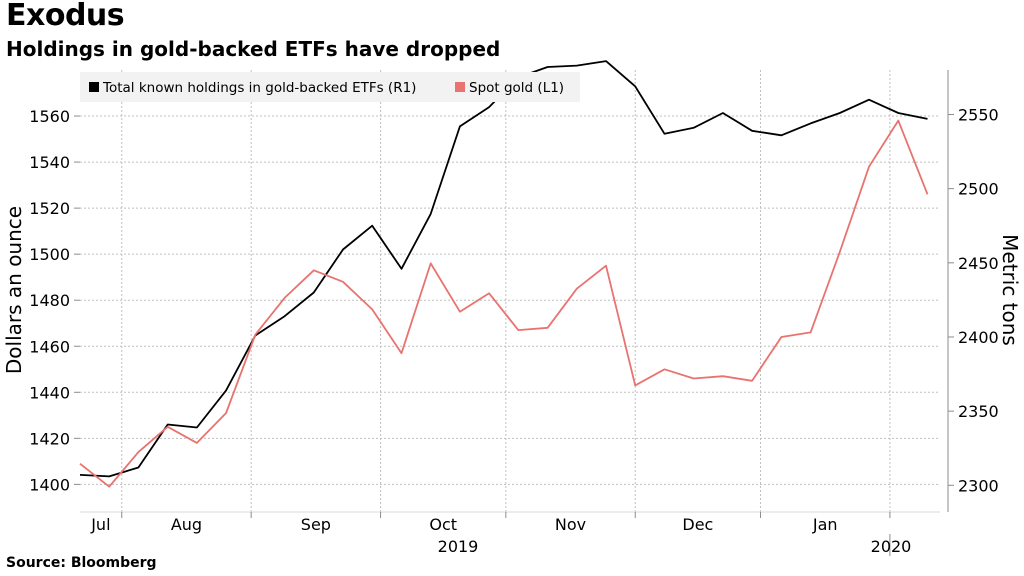 This screenshot has height=576, width=1024. I want to click on month-label: Nov, so click(570, 524).